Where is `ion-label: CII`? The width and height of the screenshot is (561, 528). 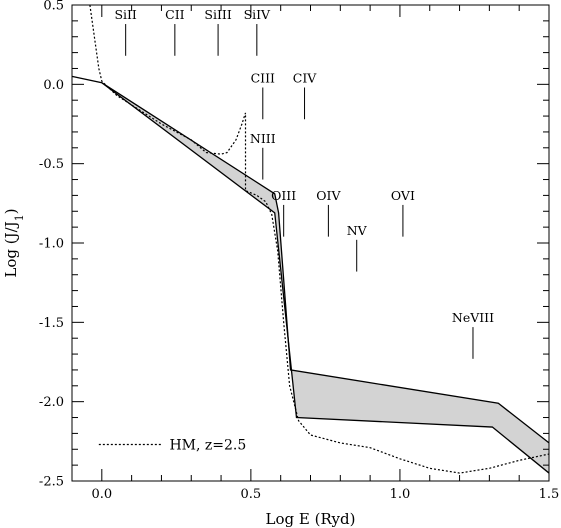
ion-label: CII is located at coordinates (175, 14).